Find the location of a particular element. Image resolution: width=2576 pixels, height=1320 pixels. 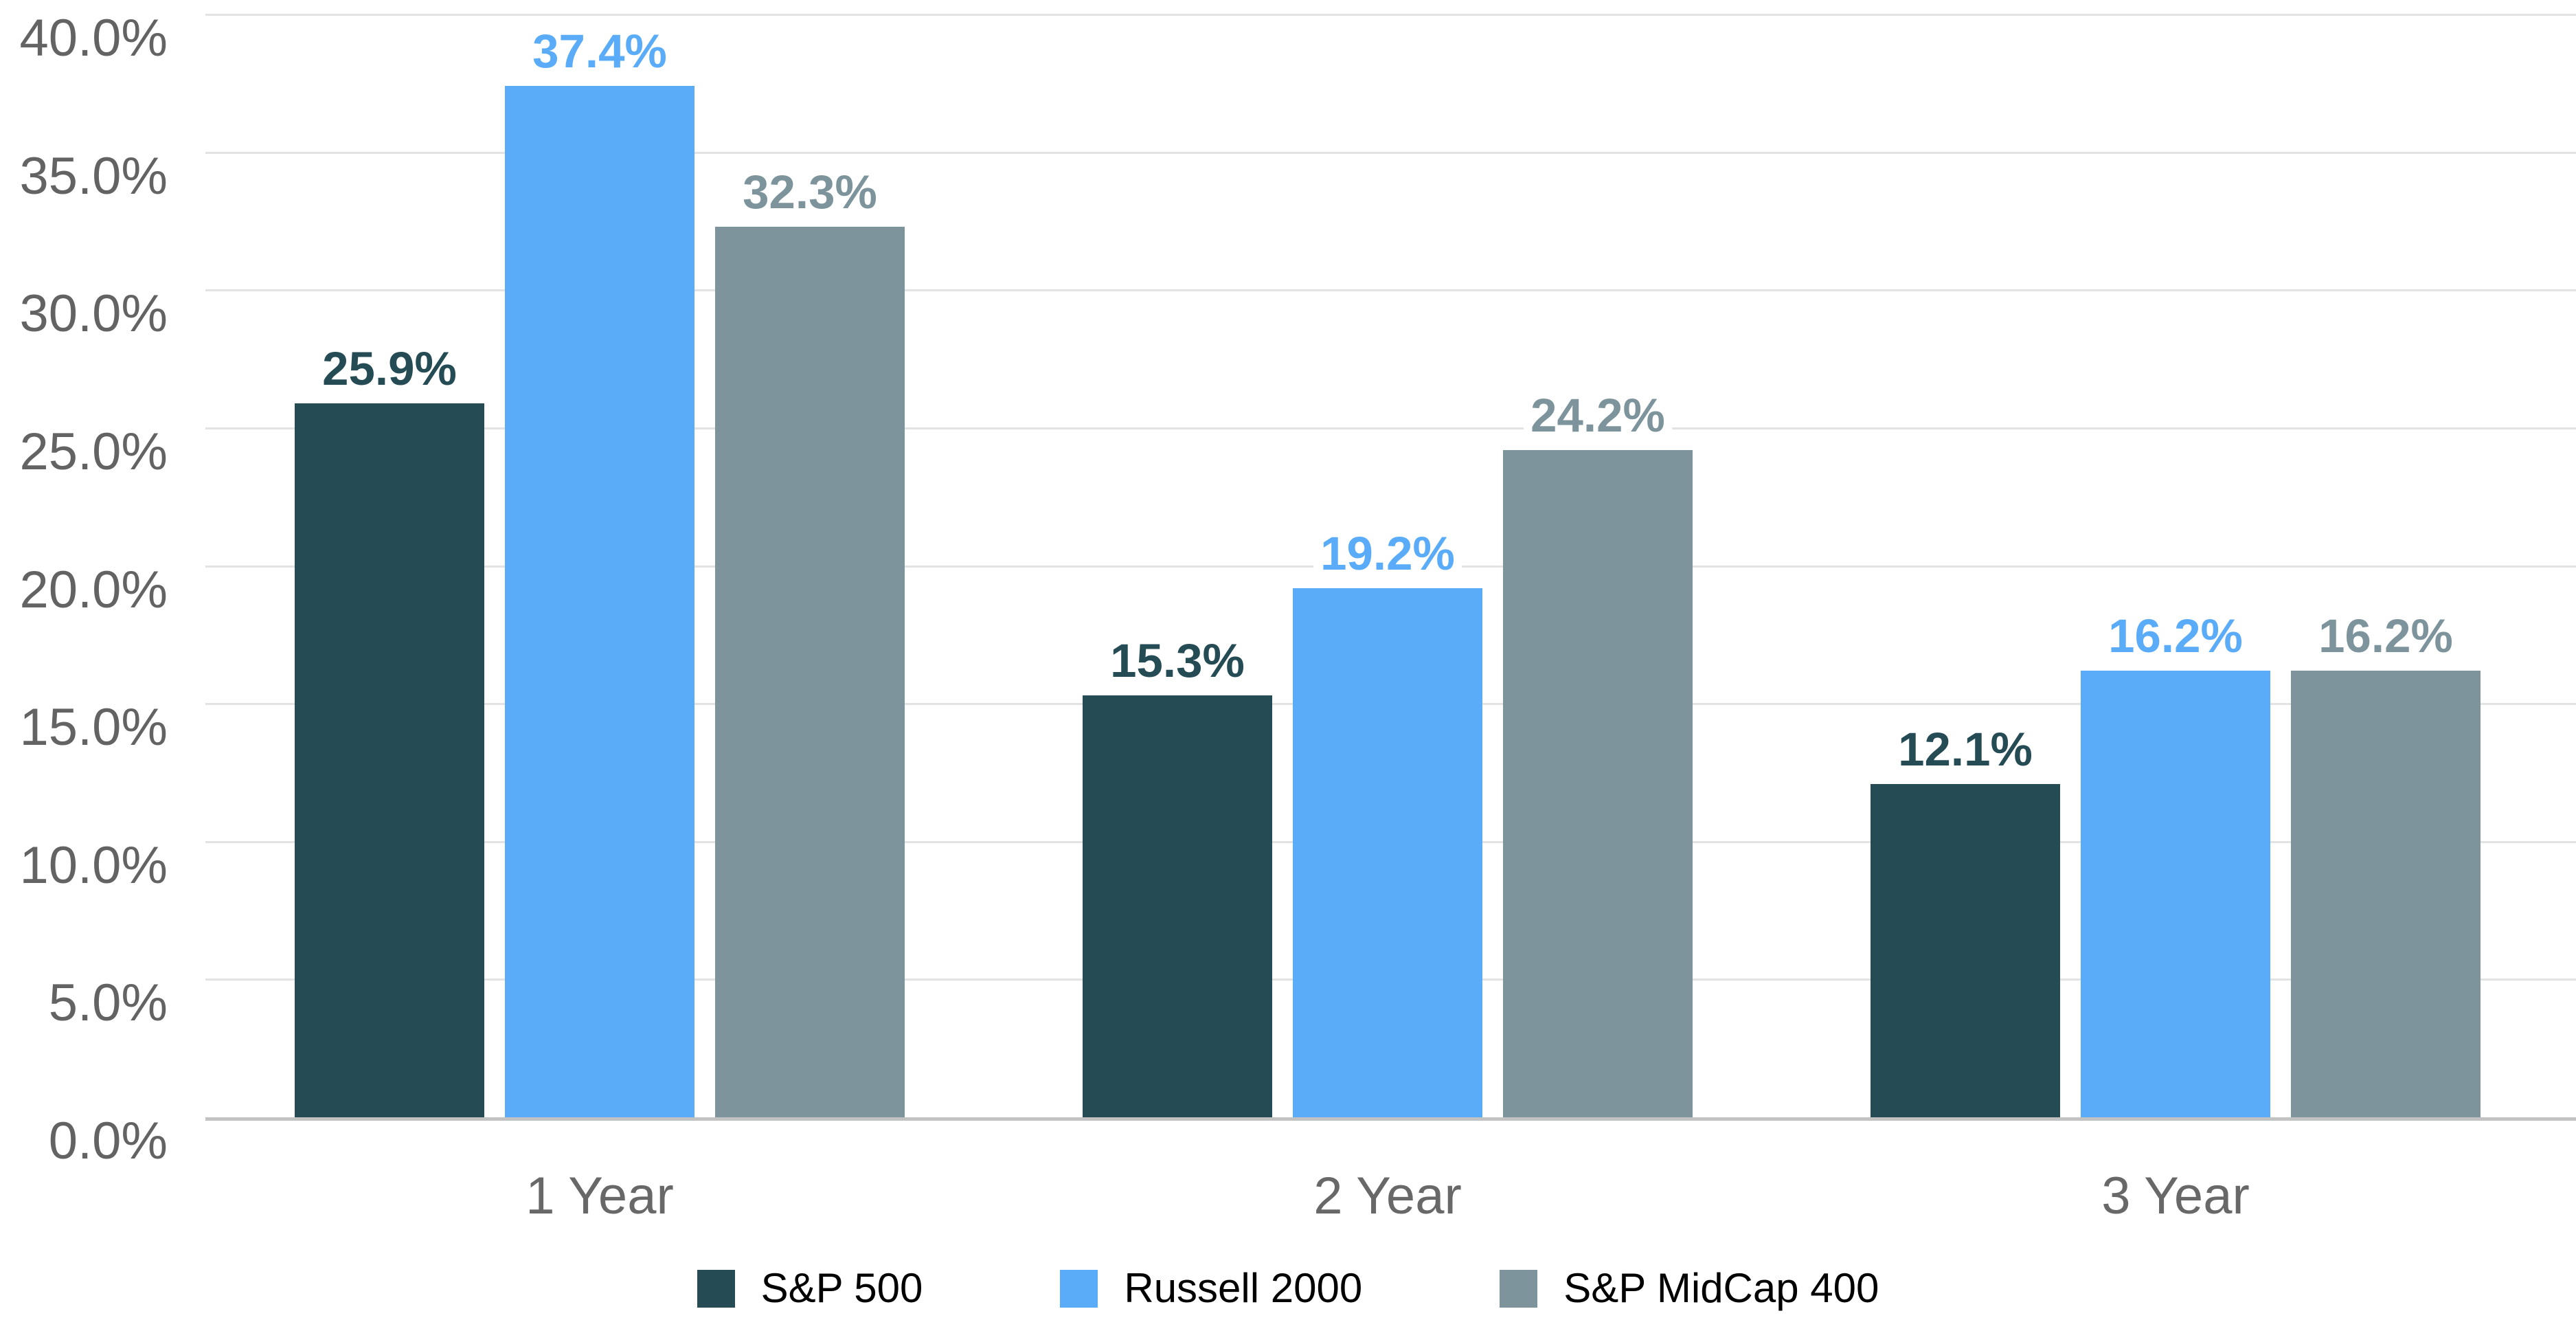

sandp-midcap-400-bar-1-year is located at coordinates (810, 671).